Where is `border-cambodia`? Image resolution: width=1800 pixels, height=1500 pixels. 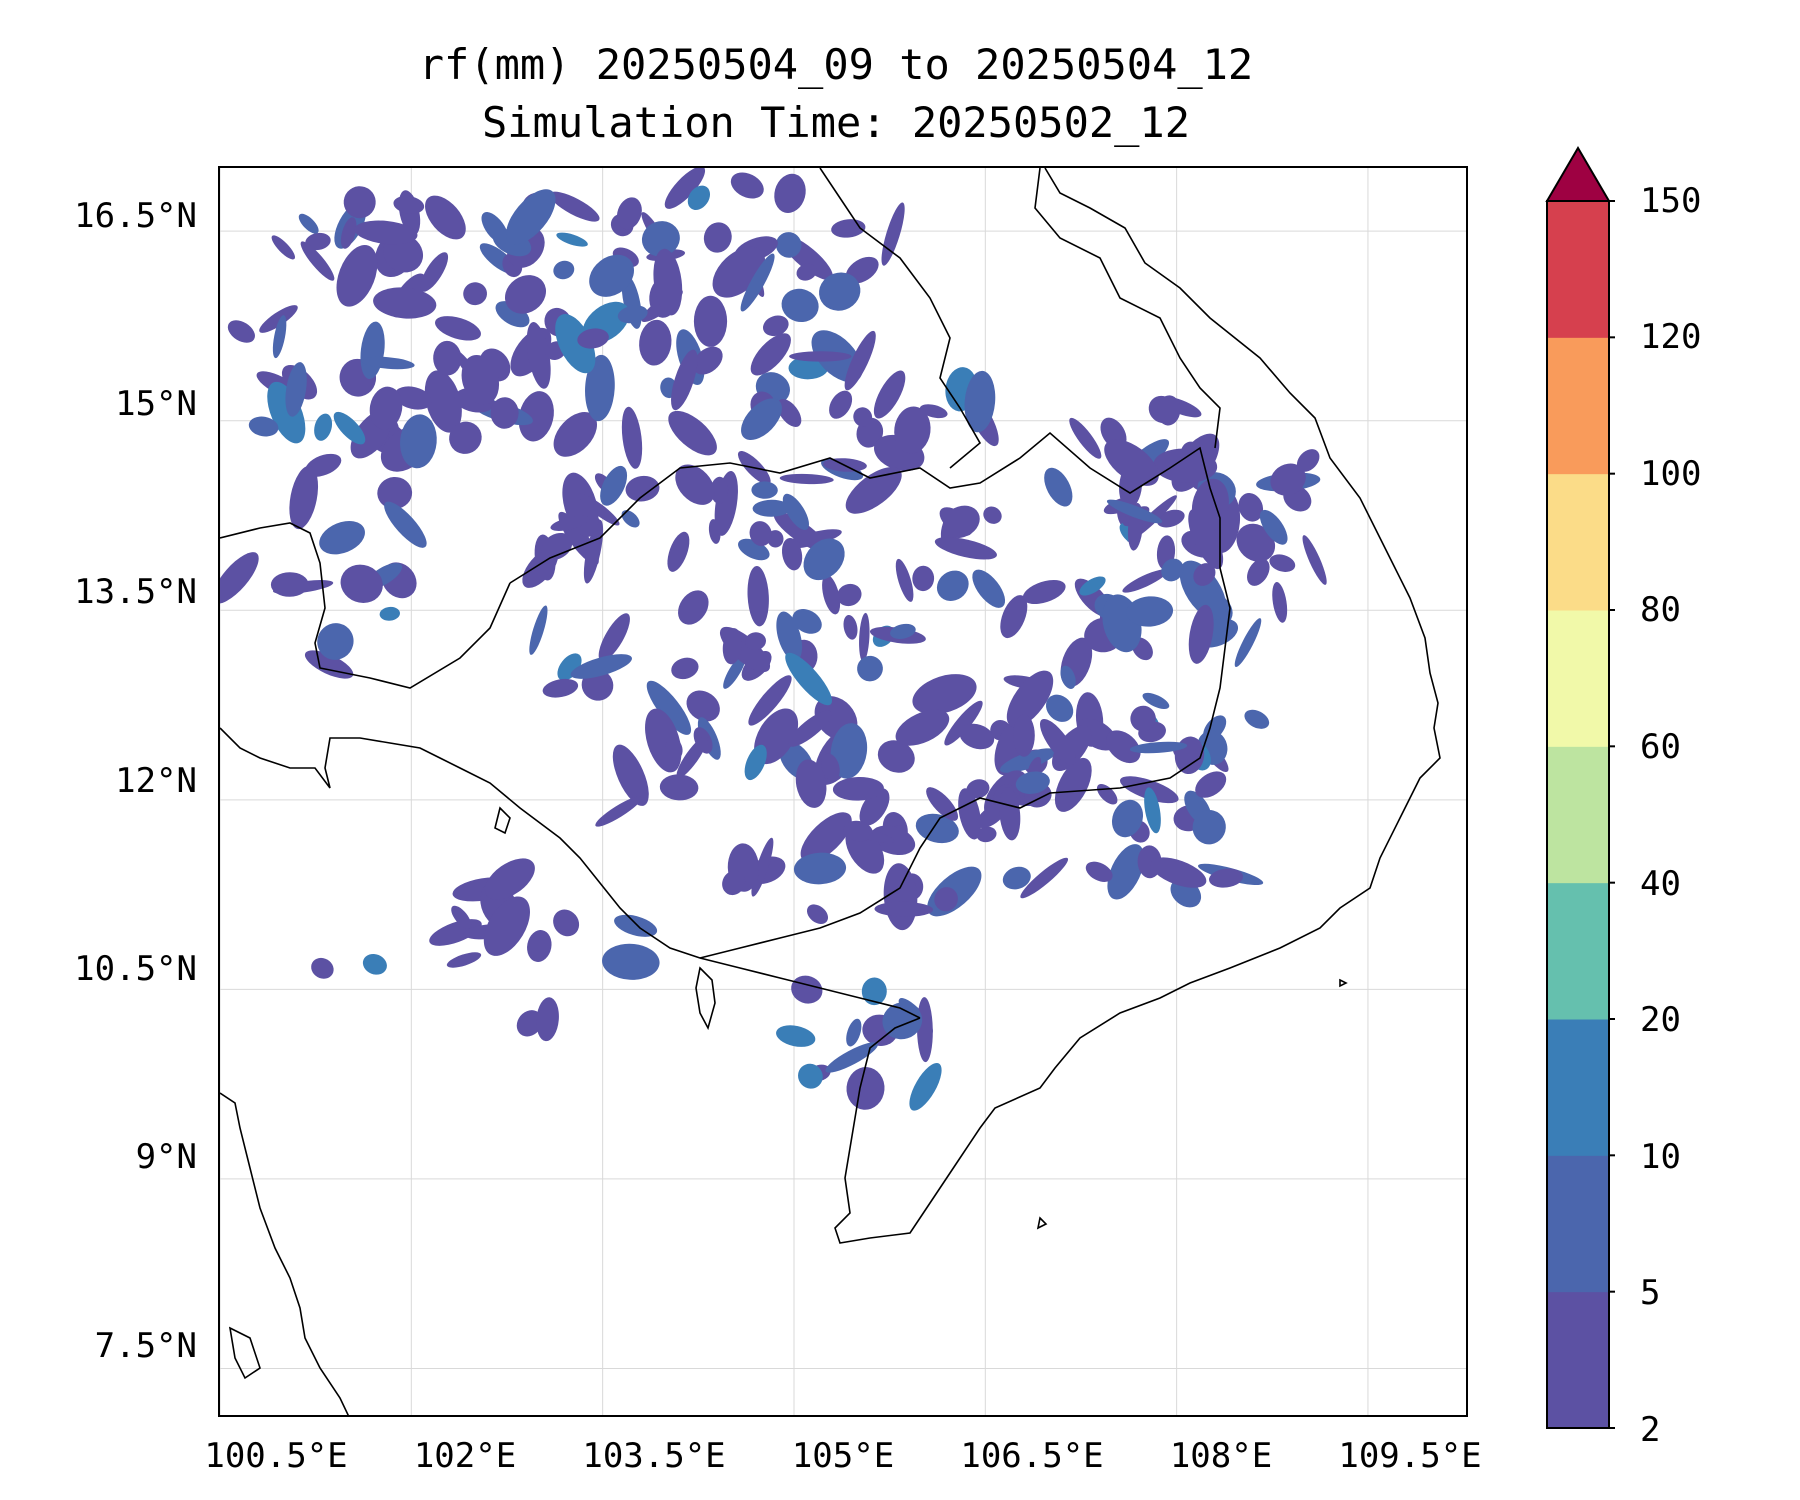
border-cambodia is located at coordinates (870, 695).